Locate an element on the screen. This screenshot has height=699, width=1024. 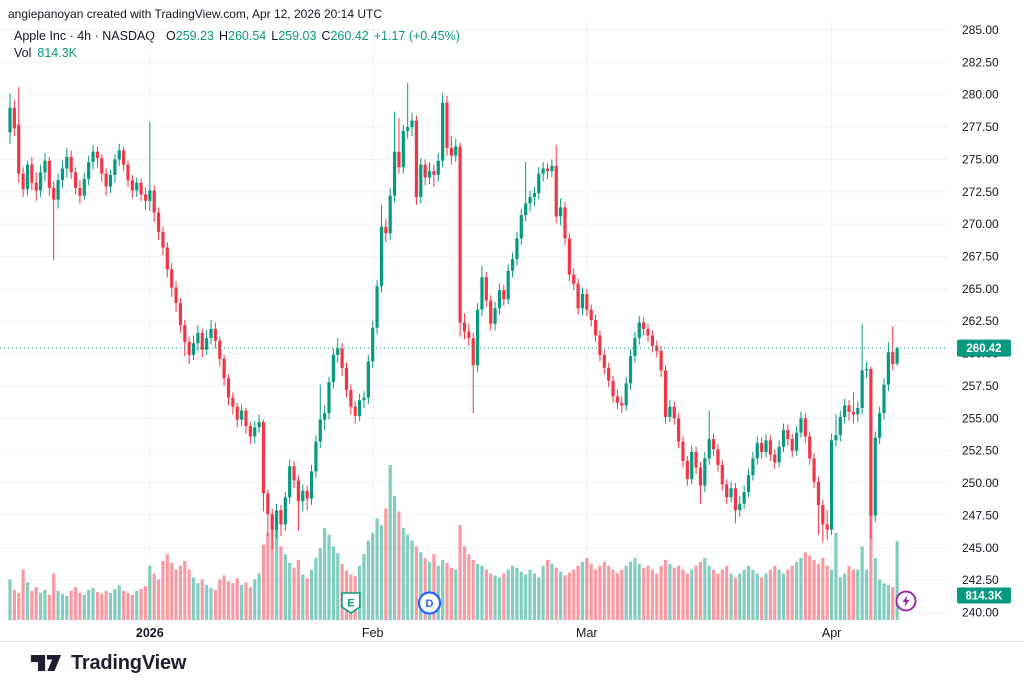
svg-text: 260.42 is located at coordinates (983, 349).